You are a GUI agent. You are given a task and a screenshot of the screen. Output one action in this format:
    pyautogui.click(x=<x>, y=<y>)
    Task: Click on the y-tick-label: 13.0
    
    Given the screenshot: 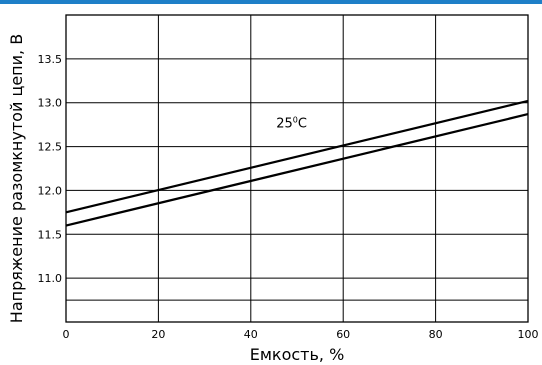 What is the action you would take?
    pyautogui.click(x=50, y=103)
    